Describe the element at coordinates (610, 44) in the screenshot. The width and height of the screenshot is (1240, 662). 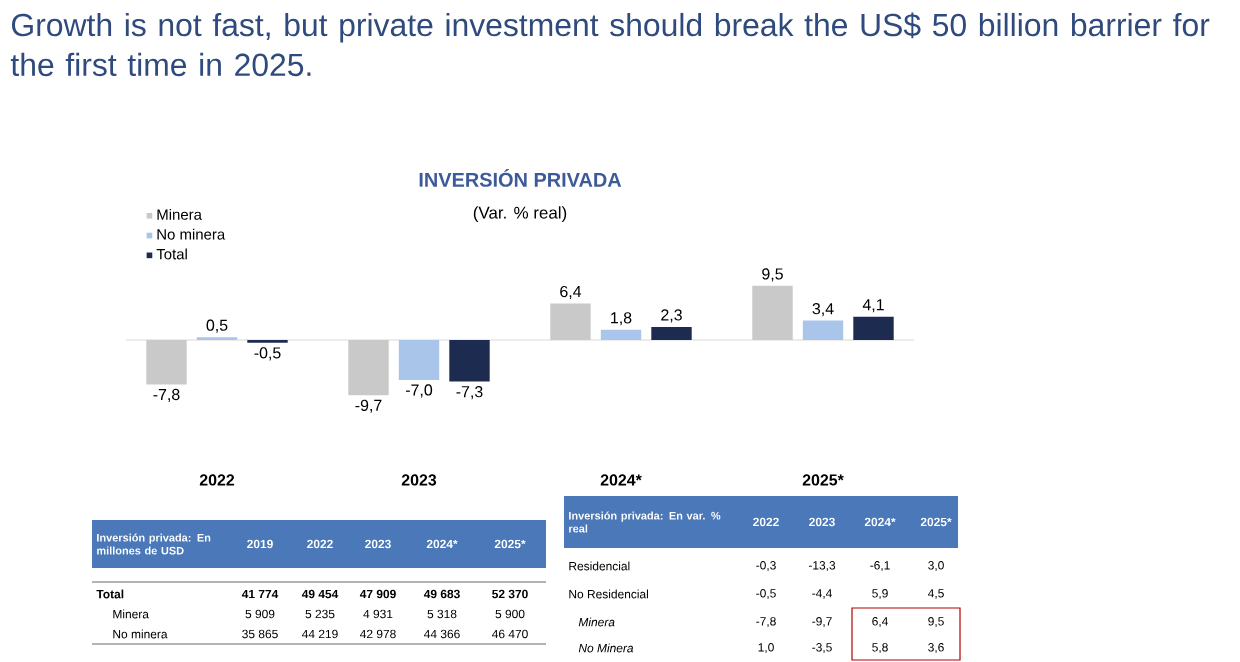
I see `text: Growth is not fast, but private investment should break the US$ 50 billion barrier for the first time in 2025.` at that location.